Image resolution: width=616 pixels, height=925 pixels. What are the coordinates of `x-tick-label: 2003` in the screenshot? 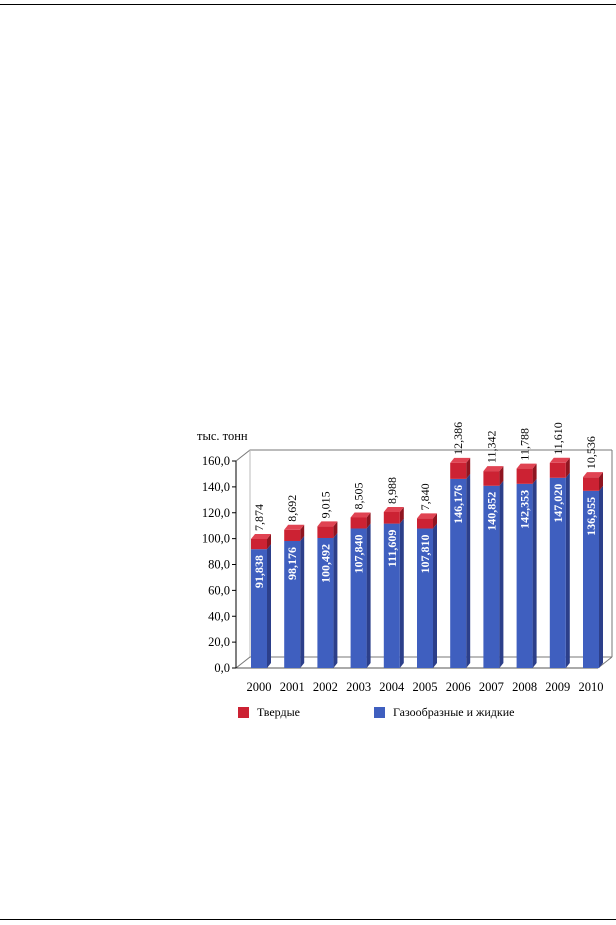 It's located at (358, 687).